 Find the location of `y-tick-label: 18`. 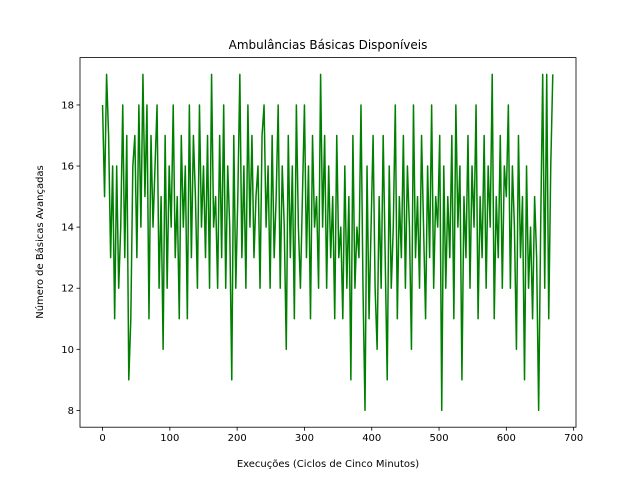

y-tick-label: 18 is located at coordinates (67, 105).